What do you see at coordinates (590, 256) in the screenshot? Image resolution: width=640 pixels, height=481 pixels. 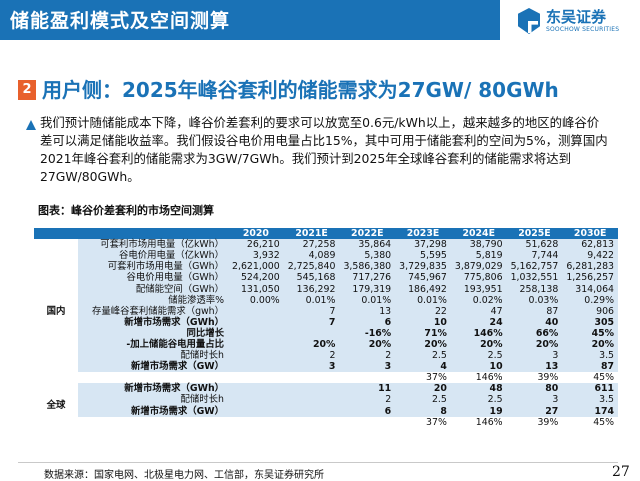 I see `table-cell: 9,422` at bounding box center [590, 256].